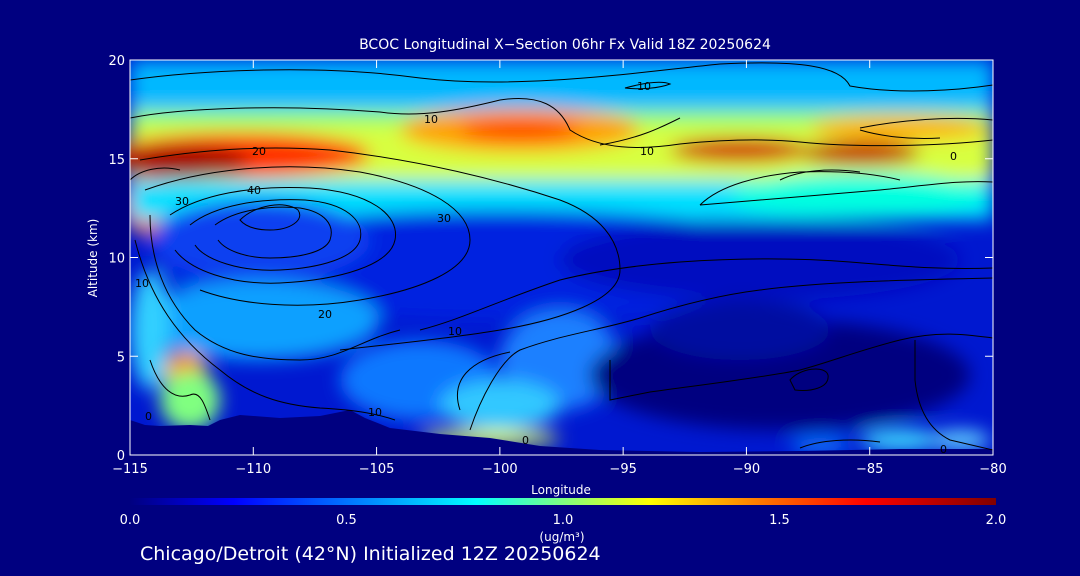 Image resolution: width=1080 pixels, height=576 pixels. Describe the element at coordinates (622, 469) in the screenshot. I see `x-tick-label: −95` at that location.